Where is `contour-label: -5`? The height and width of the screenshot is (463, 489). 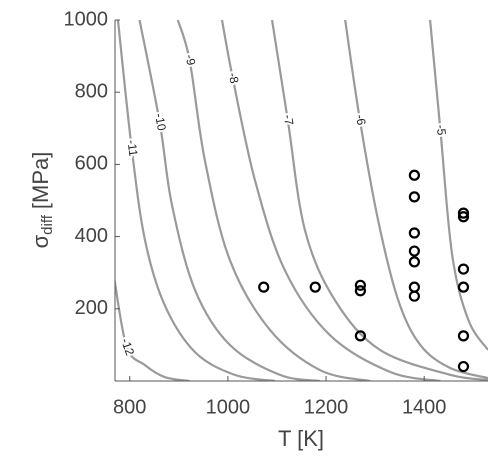 contour-label: -5 is located at coordinates (441, 130).